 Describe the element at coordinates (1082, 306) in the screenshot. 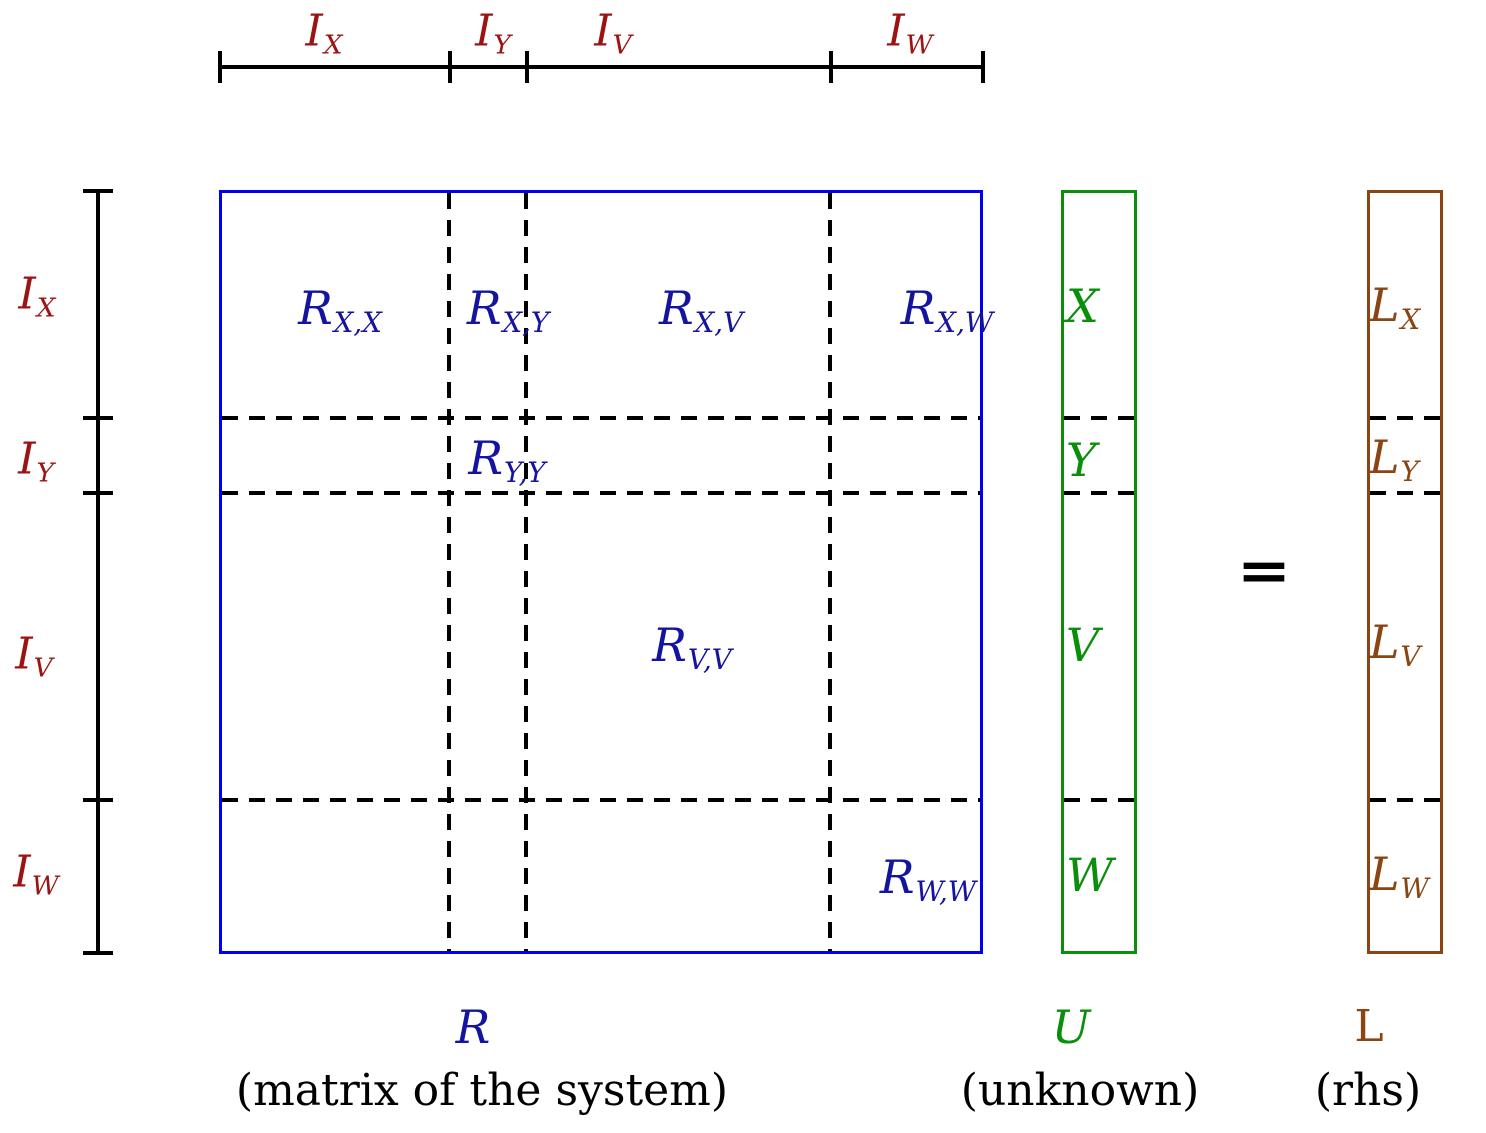

I see `unknown-entry-x: X` at that location.